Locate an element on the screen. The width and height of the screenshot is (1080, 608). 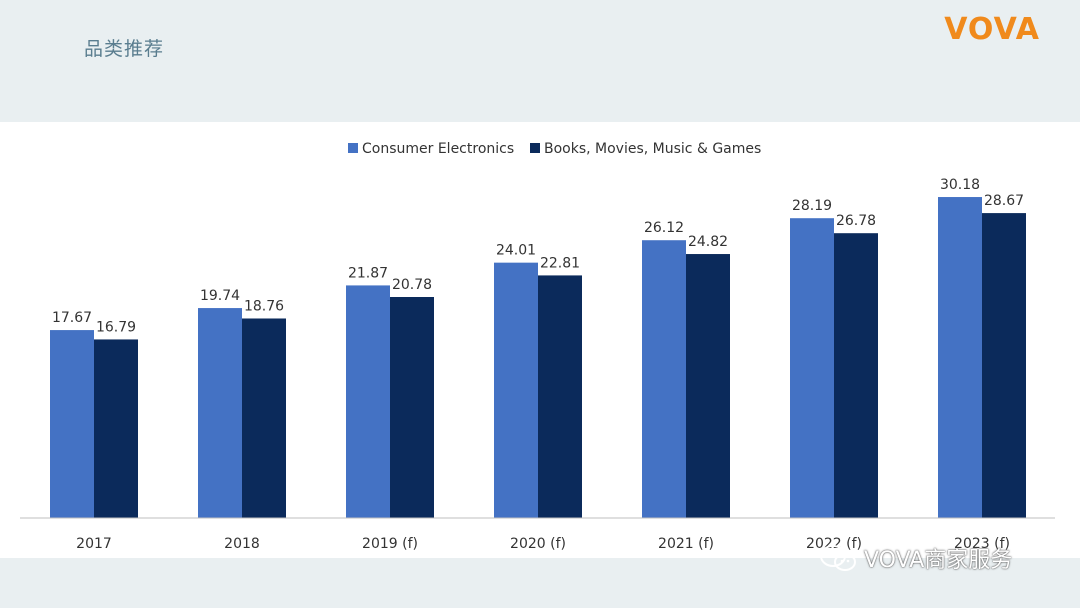
x-tick-label: 2020 (f) is located at coordinates (538, 544).